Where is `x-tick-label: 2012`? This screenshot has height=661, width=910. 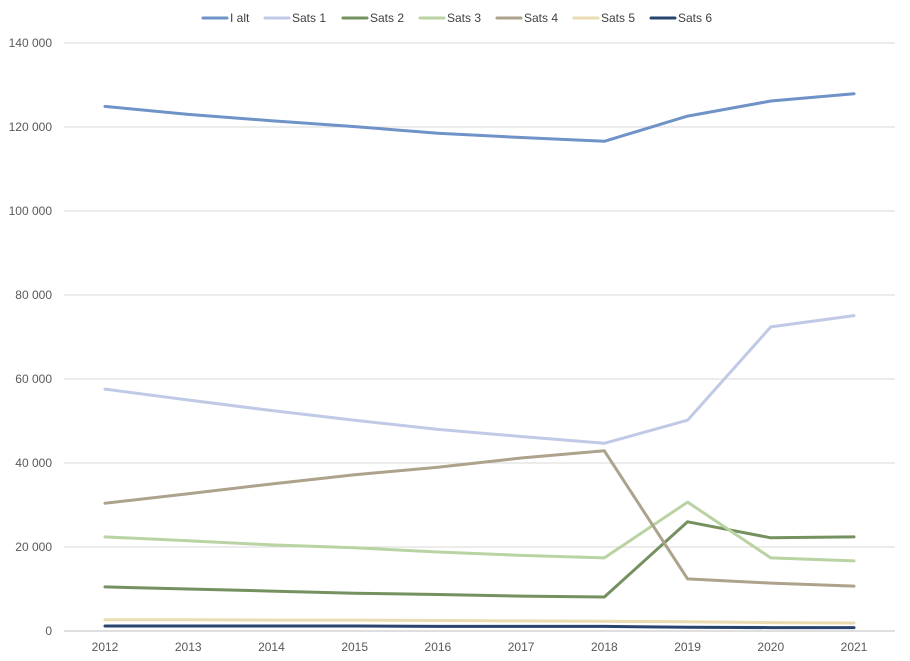 x-tick-label: 2012 is located at coordinates (105, 647).